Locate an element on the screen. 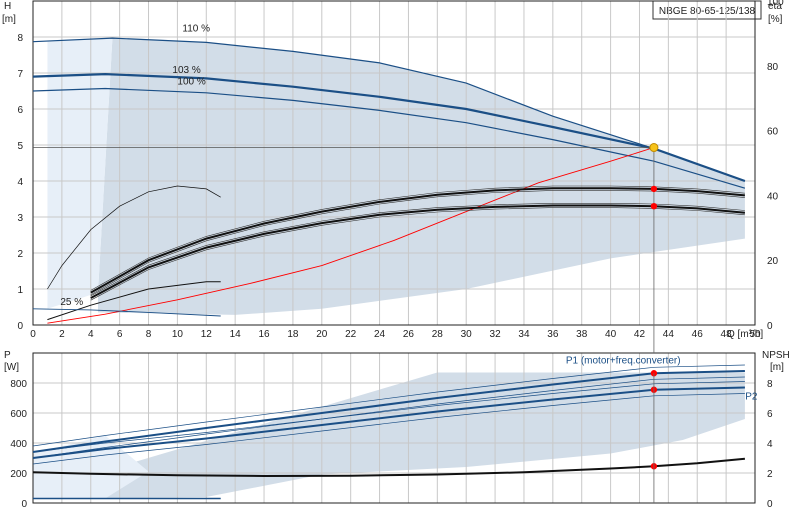 Image resolution: width=800 pixels, height=525 pixels. eta-tick-label: 0 is located at coordinates (770, 326).